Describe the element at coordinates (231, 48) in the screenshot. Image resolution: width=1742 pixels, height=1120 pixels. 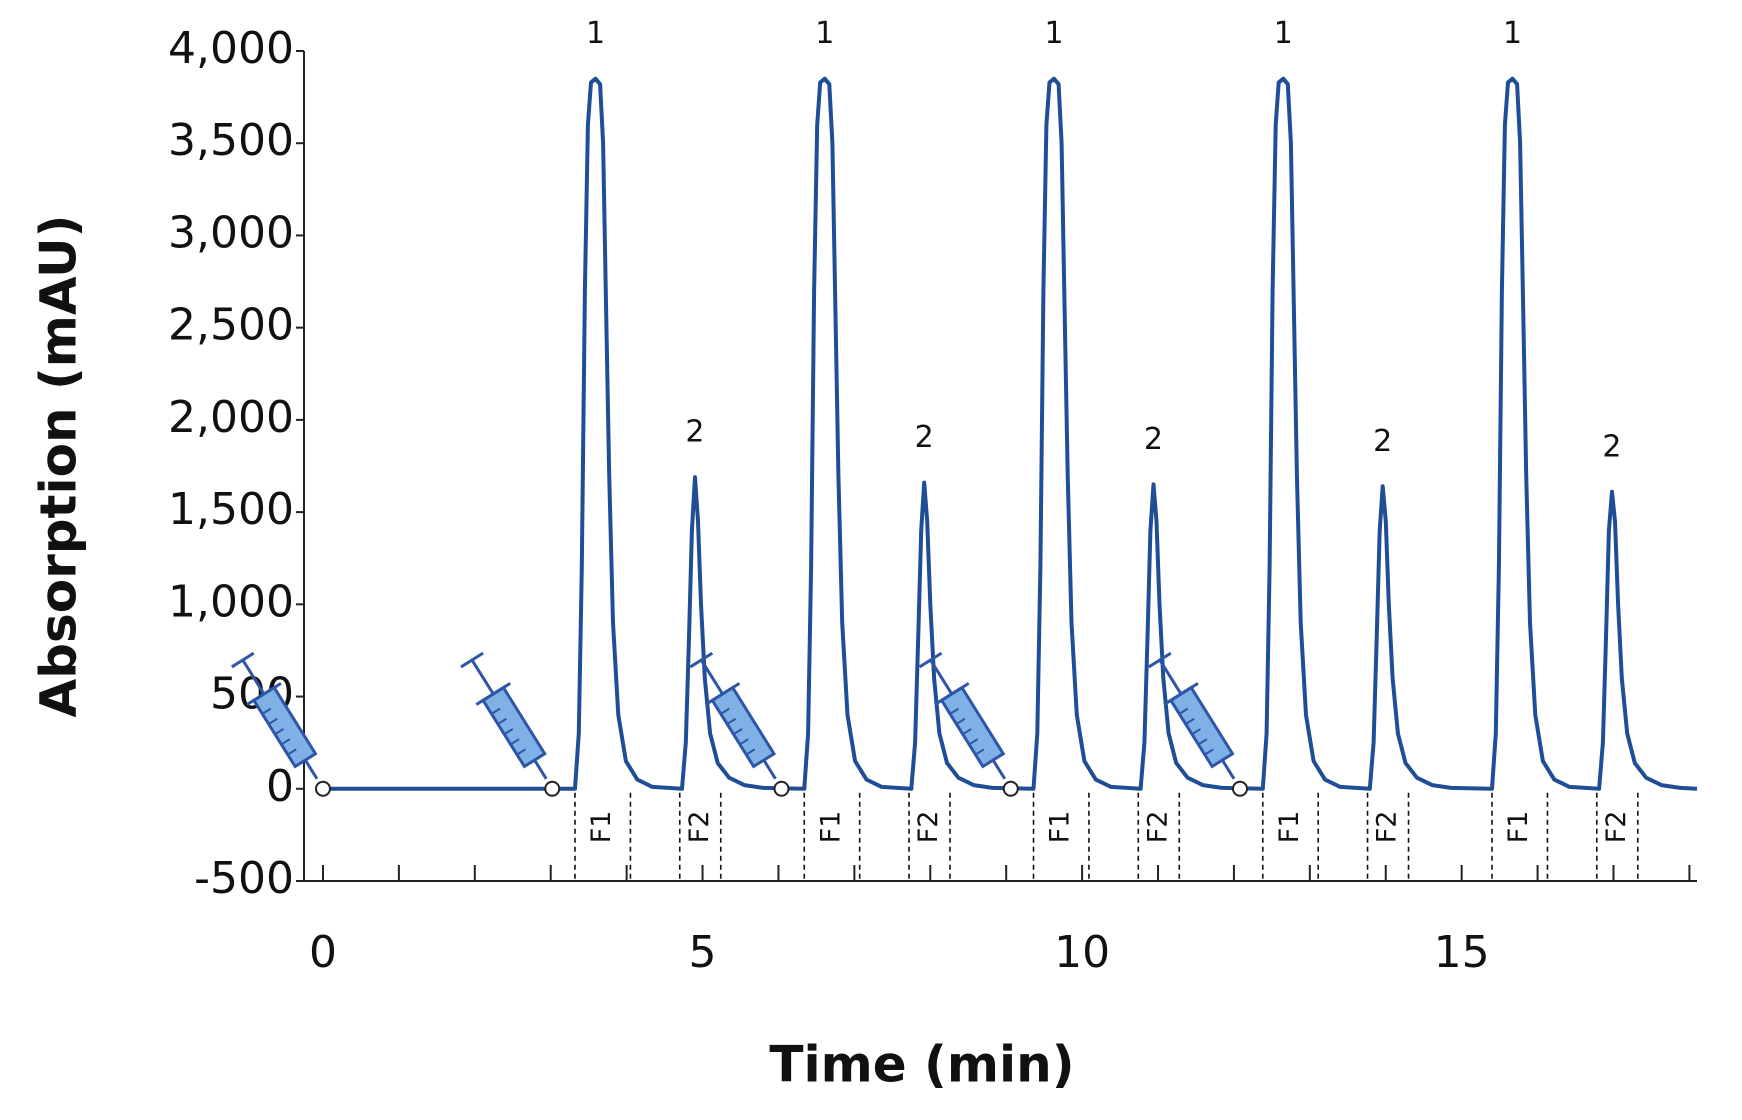
I see `y-tick-label: 4,000` at that location.